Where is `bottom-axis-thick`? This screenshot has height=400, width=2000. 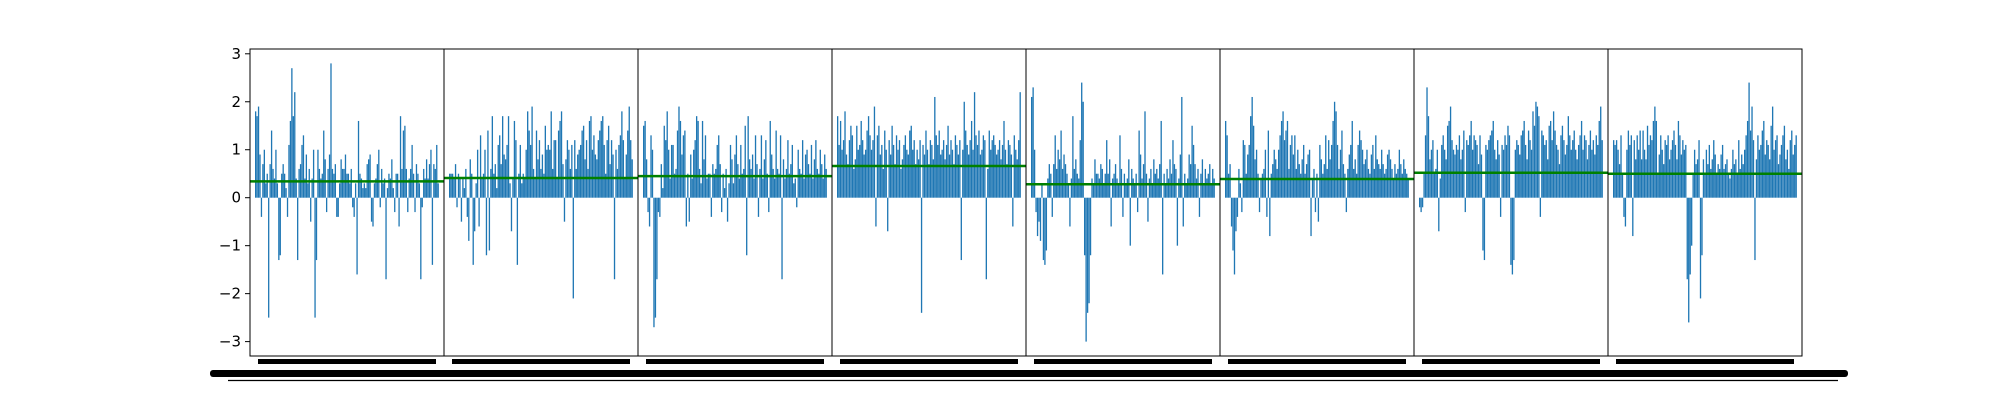
bottom-axis-thick is located at coordinates (1029, 373).